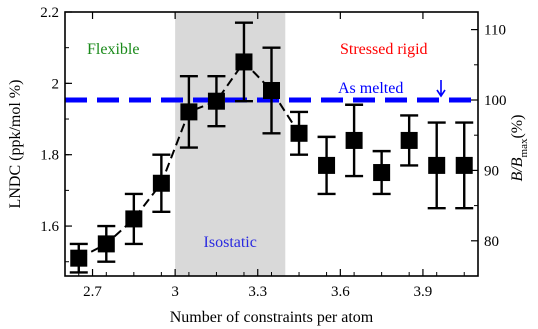 The image size is (538, 329). What do you see at coordinates (257, 292) in the screenshot?
I see `x-tick-label: 3.3` at bounding box center [257, 292].